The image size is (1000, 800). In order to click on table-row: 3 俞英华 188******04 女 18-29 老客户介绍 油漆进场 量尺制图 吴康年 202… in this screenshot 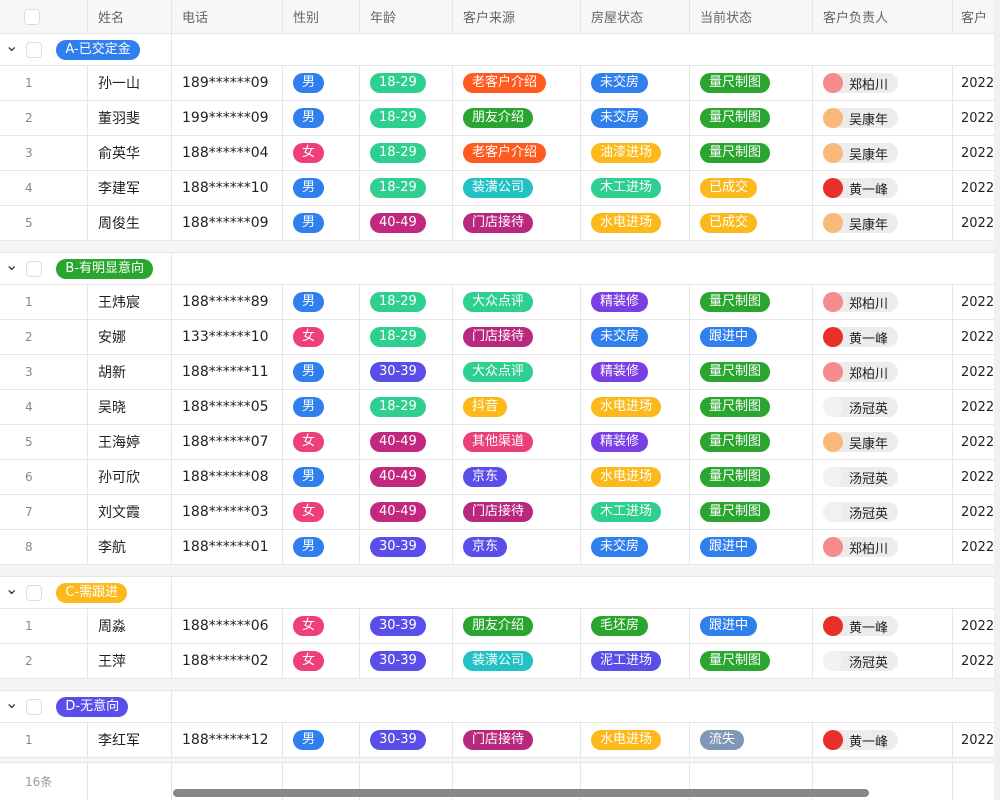, I will do `click(500, 153)`.